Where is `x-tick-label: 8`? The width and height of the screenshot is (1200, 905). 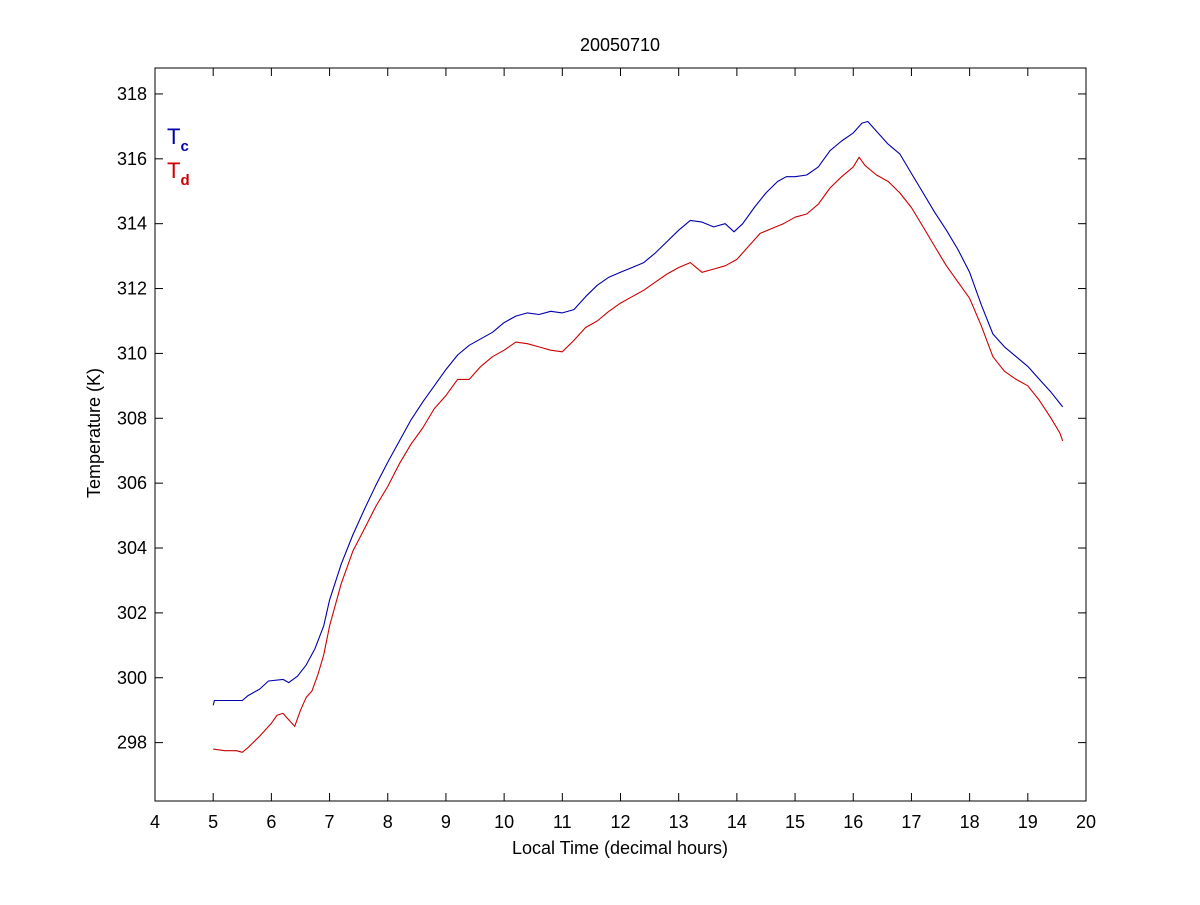 x-tick-label: 8 is located at coordinates (388, 822).